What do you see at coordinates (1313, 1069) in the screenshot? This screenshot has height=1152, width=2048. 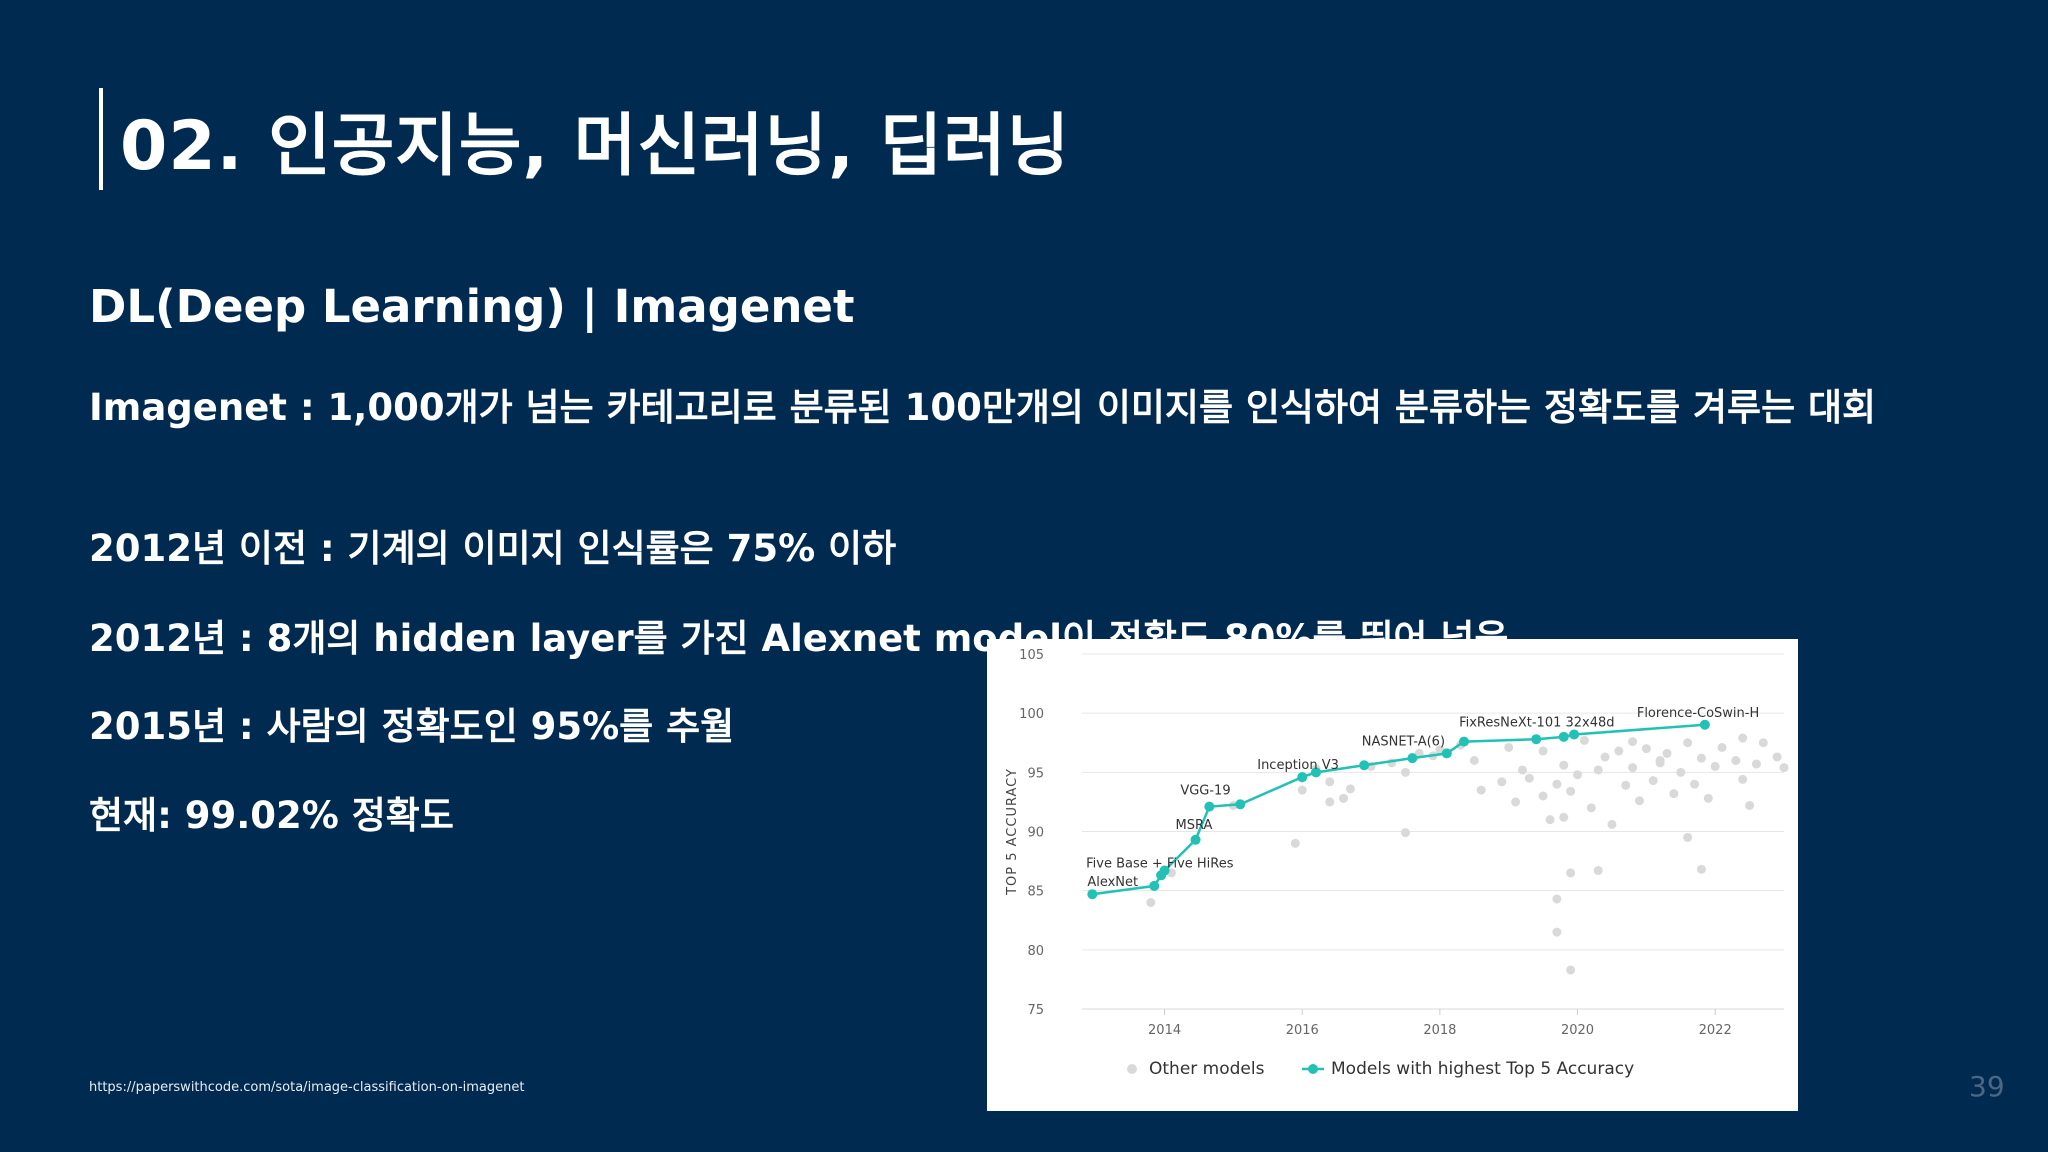 I see `legend-marker-sota` at bounding box center [1313, 1069].